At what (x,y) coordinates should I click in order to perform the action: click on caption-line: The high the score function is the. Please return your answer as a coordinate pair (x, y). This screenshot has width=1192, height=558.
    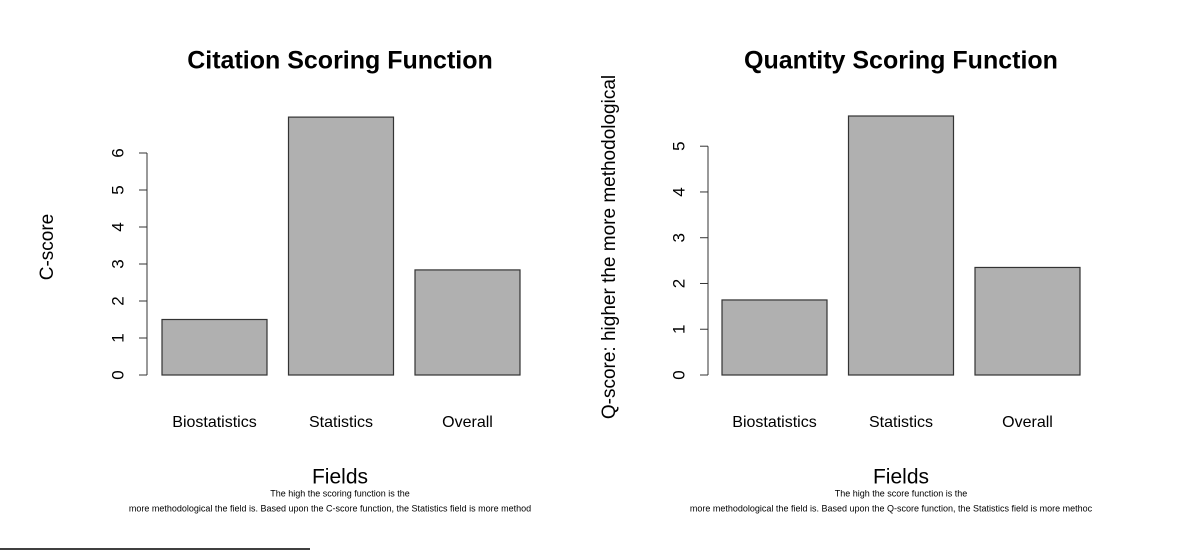
    Looking at the image, I should click on (901, 493).